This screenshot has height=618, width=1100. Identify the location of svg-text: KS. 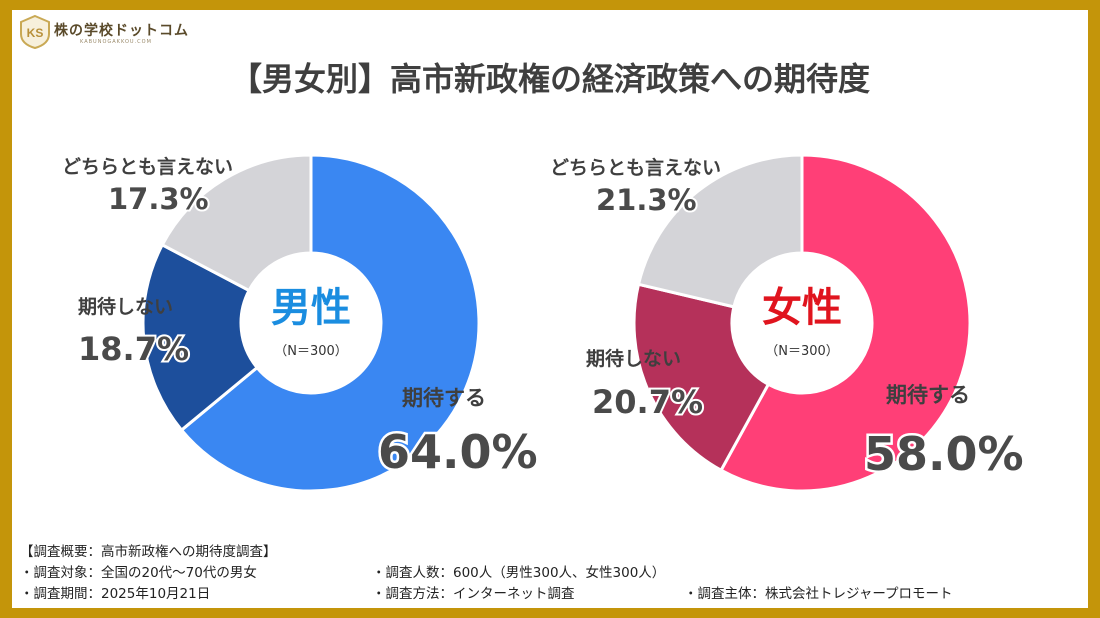
(35, 33).